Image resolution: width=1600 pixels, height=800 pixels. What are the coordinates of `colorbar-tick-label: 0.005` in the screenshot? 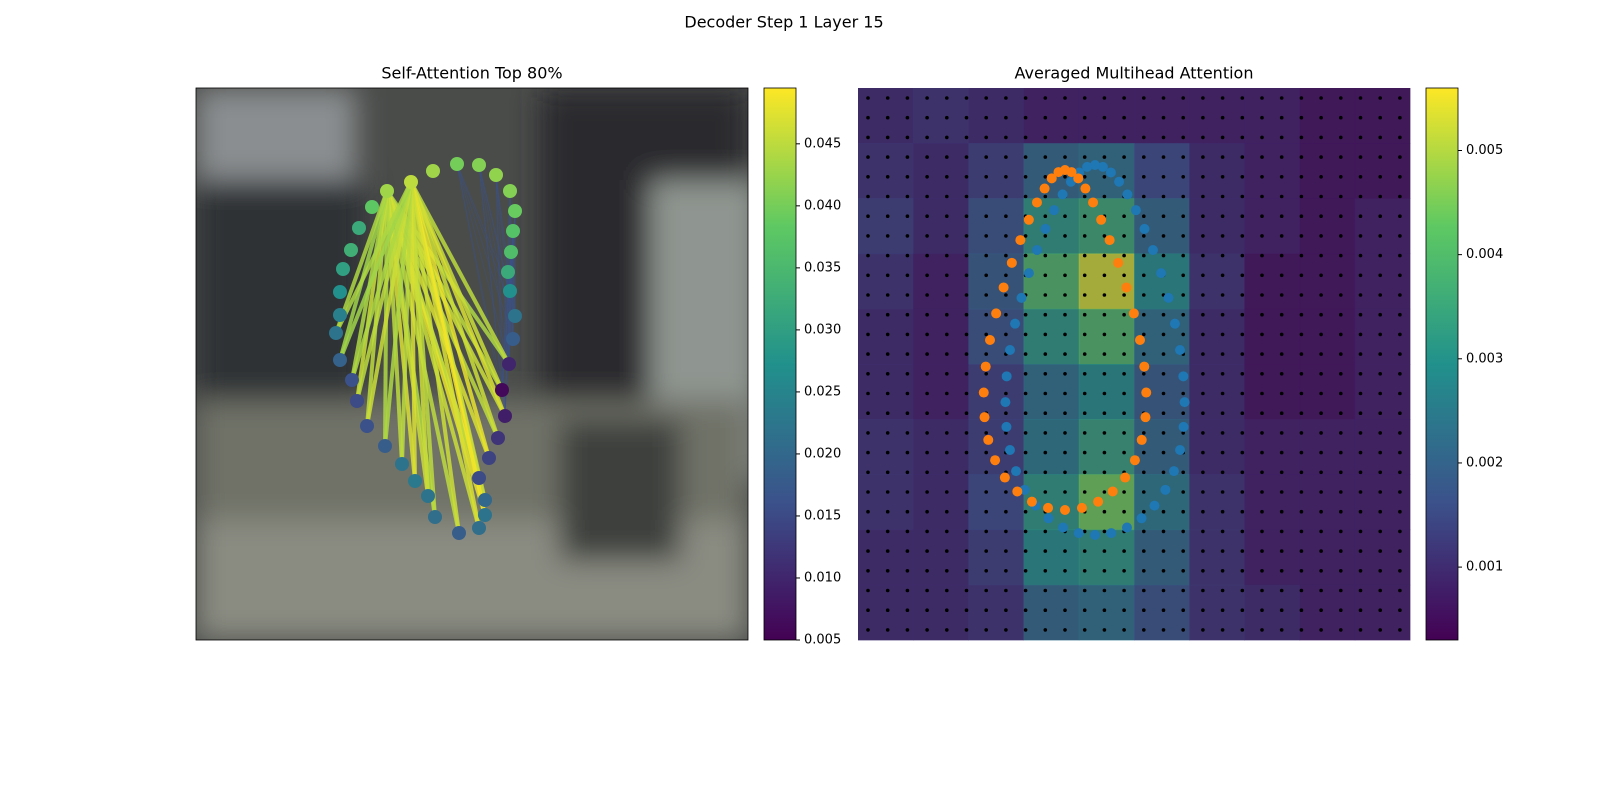 It's located at (1484, 150).